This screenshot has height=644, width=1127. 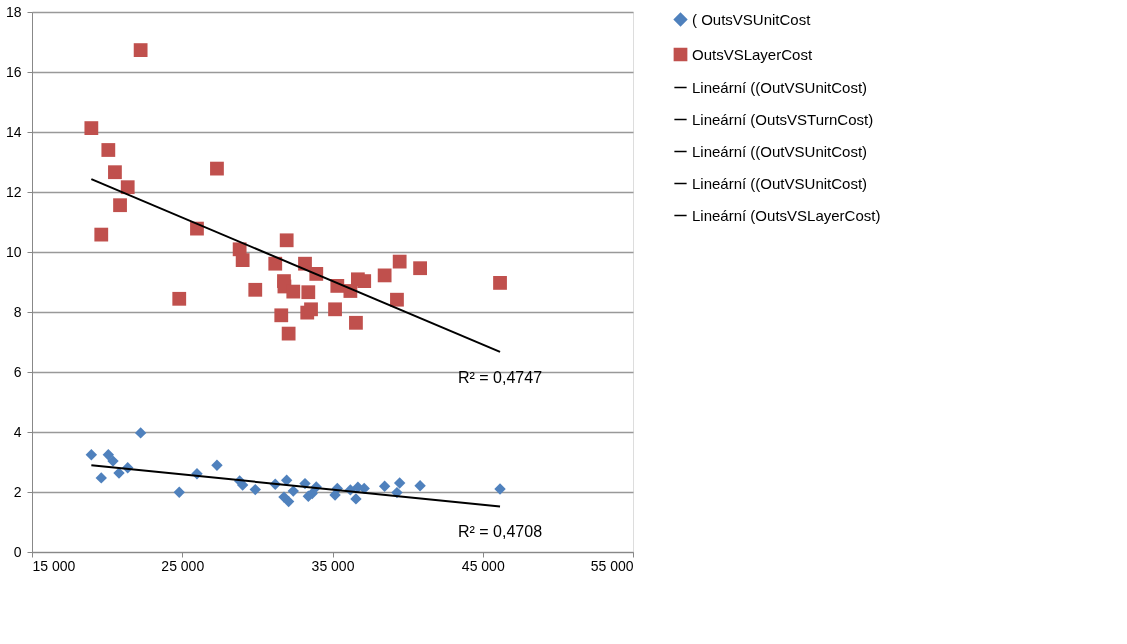 What do you see at coordinates (17, 491) in the screenshot?
I see `y-tick-label: 2` at bounding box center [17, 491].